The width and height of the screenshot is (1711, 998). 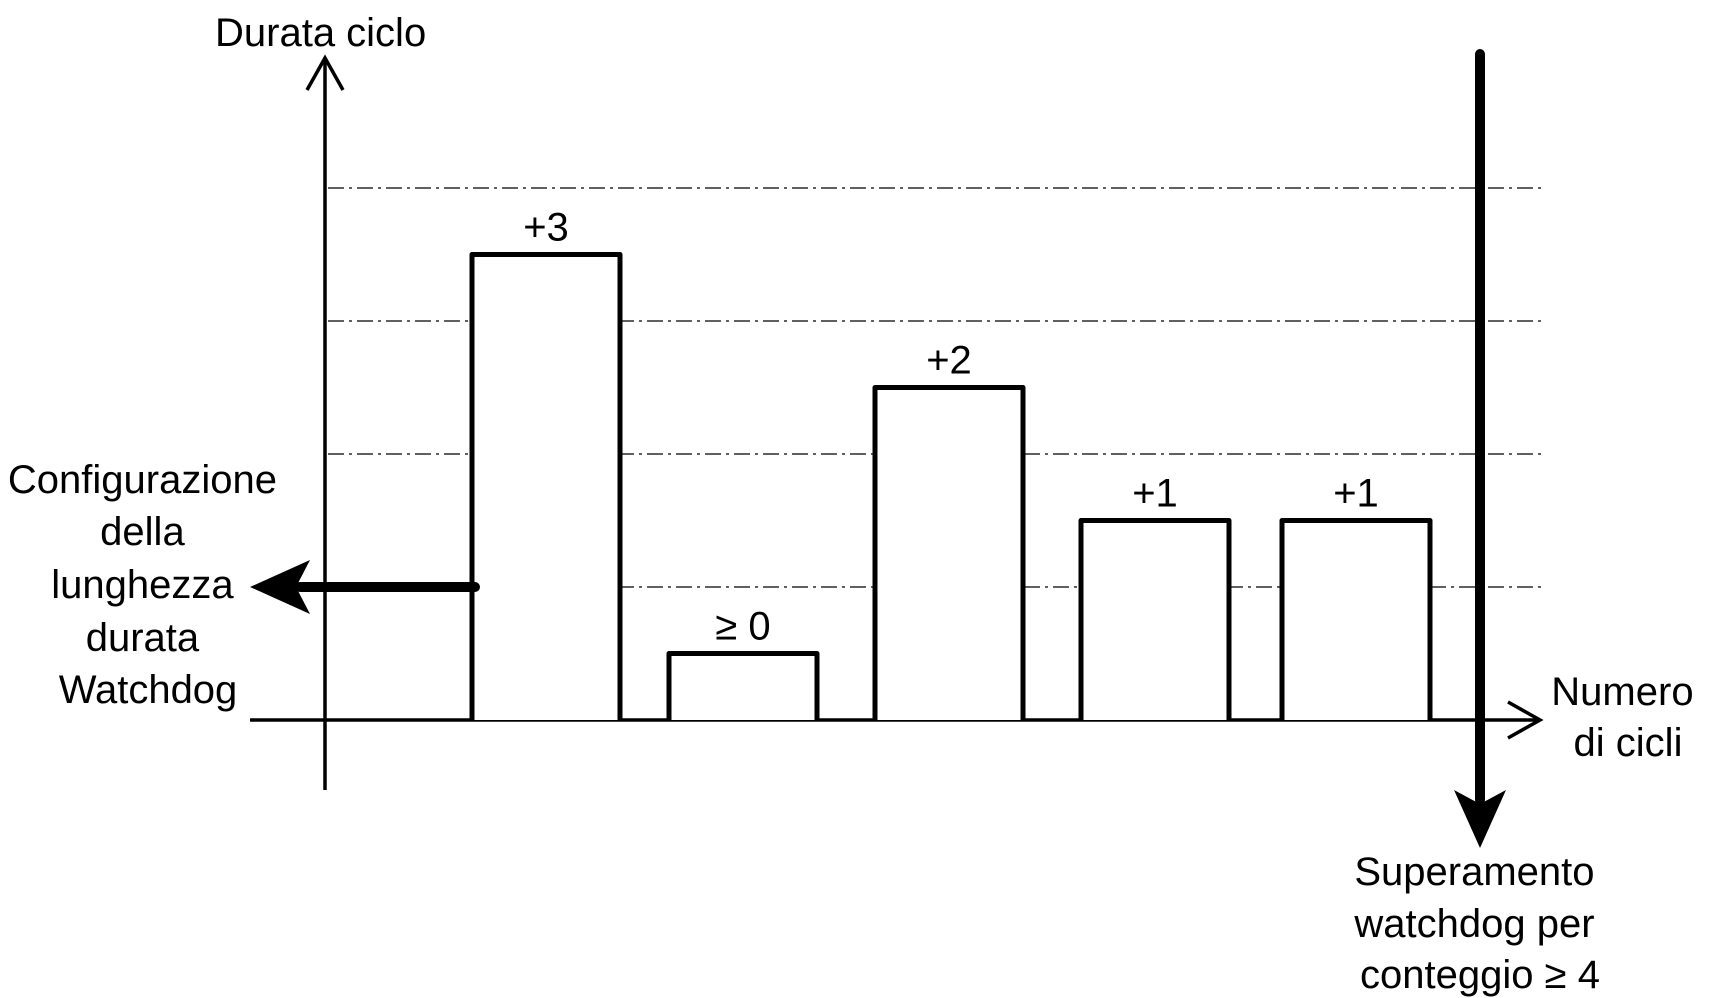 I want to click on watchdog-exceeded-line-1: Superamento, so click(x=1474, y=872).